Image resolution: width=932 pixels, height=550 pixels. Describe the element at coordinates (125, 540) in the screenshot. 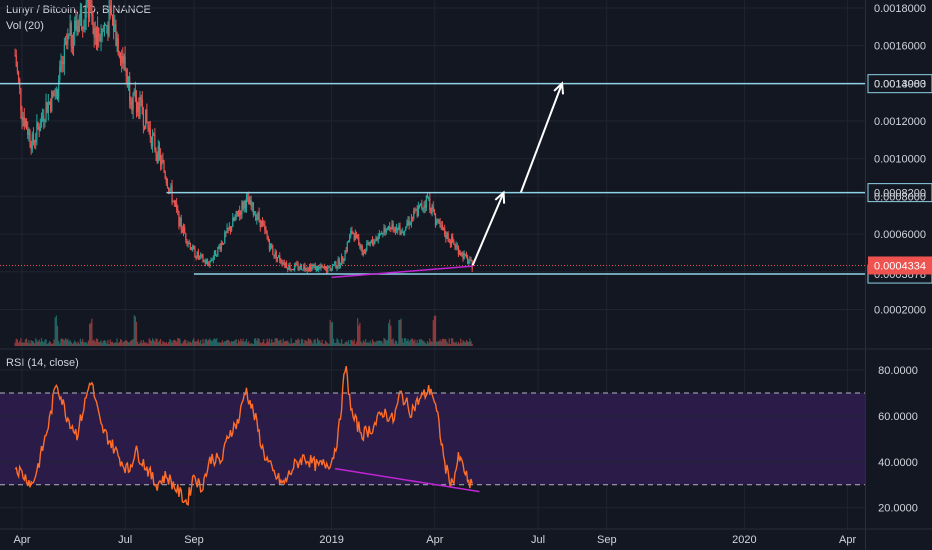

I see `time-axis-tick-label: Jul` at that location.